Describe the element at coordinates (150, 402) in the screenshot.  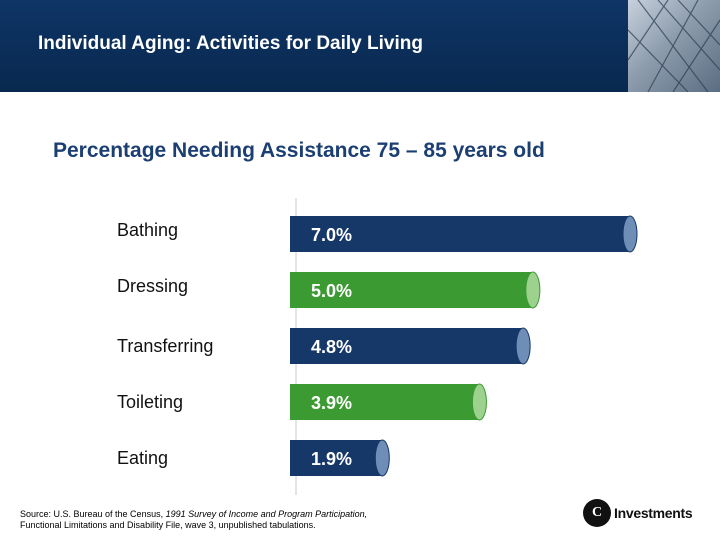
I see `category-label: Toileting` at that location.